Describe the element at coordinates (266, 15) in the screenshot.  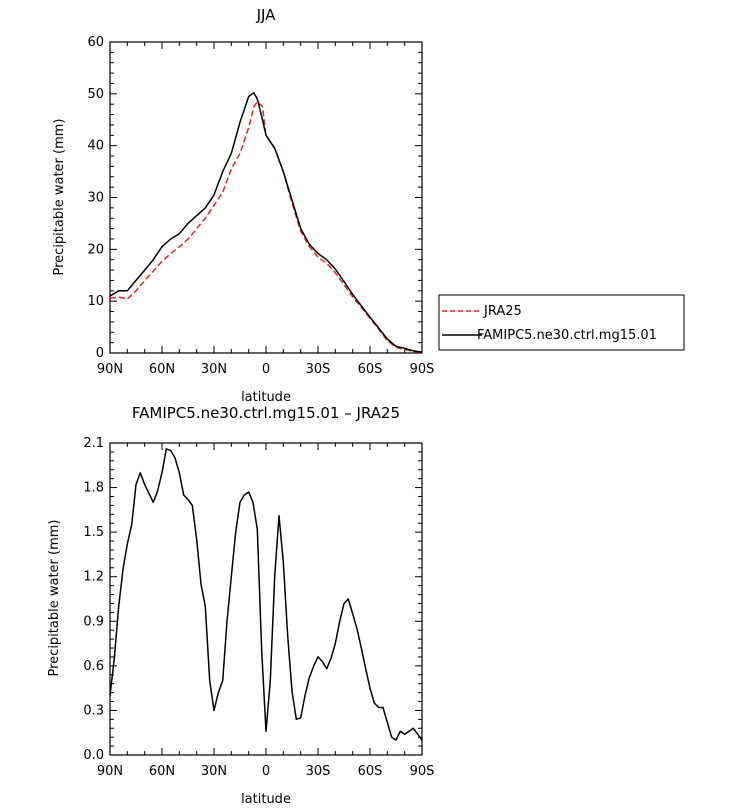
I see `top-chart-title: JJA` at that location.